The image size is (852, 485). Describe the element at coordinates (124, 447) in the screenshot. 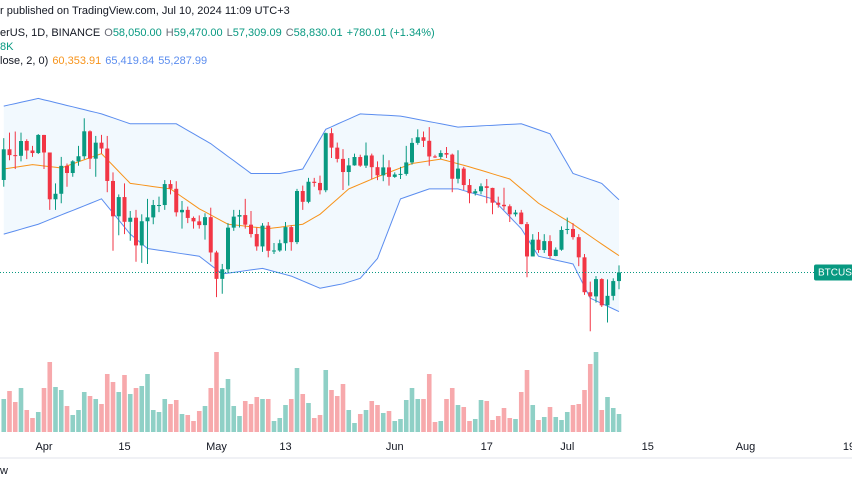

I see `x-tick-label: 15` at that location.